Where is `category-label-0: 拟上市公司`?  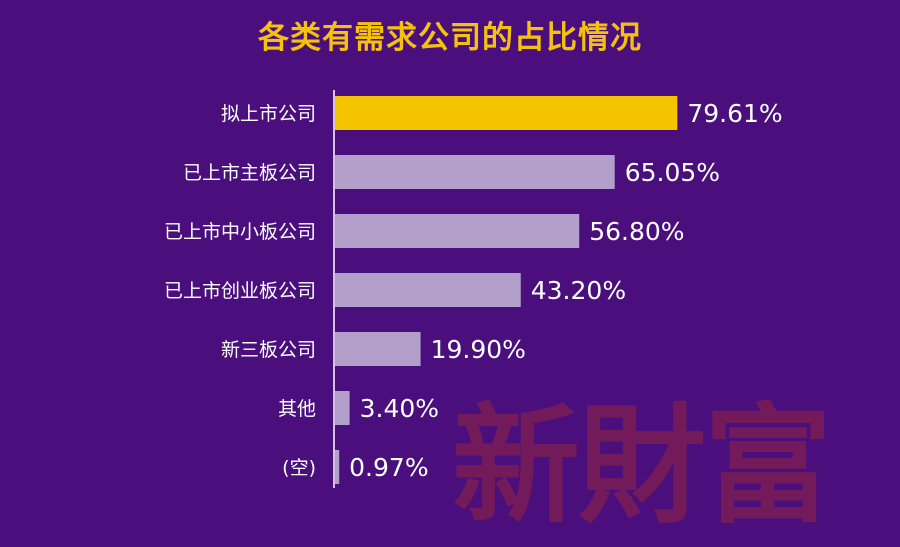
category-label-0: 拟上市公司 is located at coordinates (268, 114).